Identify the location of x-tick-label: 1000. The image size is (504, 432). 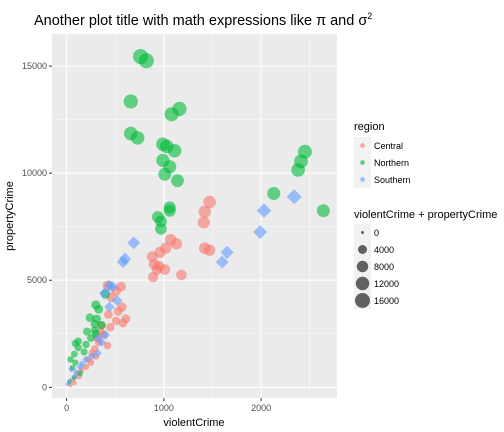
(164, 408).